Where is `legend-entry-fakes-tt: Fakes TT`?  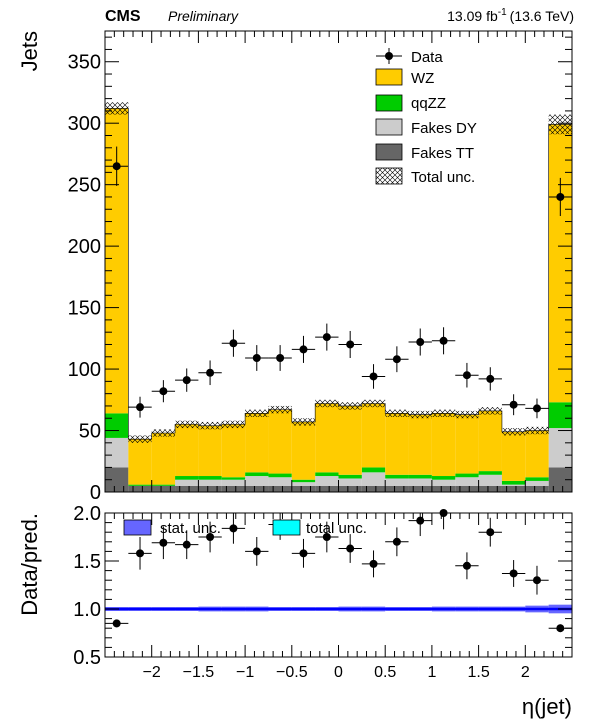 legend-entry-fakes-tt: Fakes TT is located at coordinates (424, 152).